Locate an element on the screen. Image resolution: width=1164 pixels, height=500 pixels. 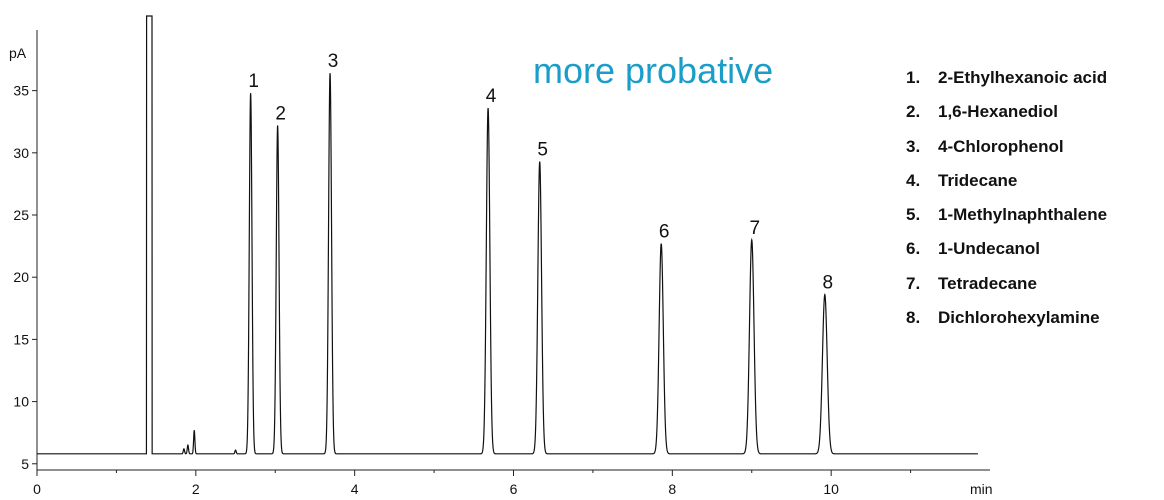
legend-item: 8. Dichlorohexylamine is located at coordinates (1034, 323).